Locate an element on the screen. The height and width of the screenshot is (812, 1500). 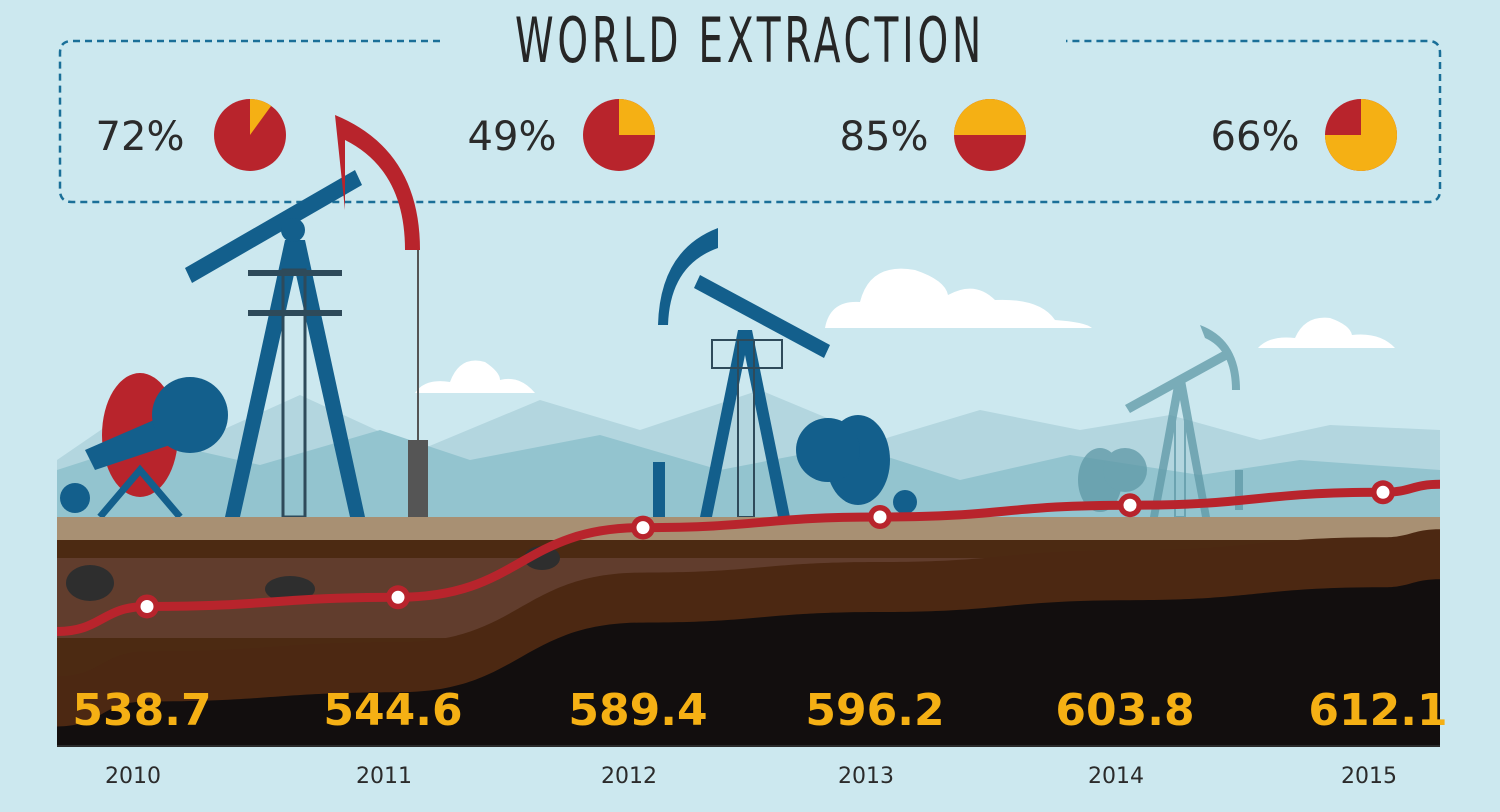
year-label-2015: 2015 is located at coordinates (1369, 776).